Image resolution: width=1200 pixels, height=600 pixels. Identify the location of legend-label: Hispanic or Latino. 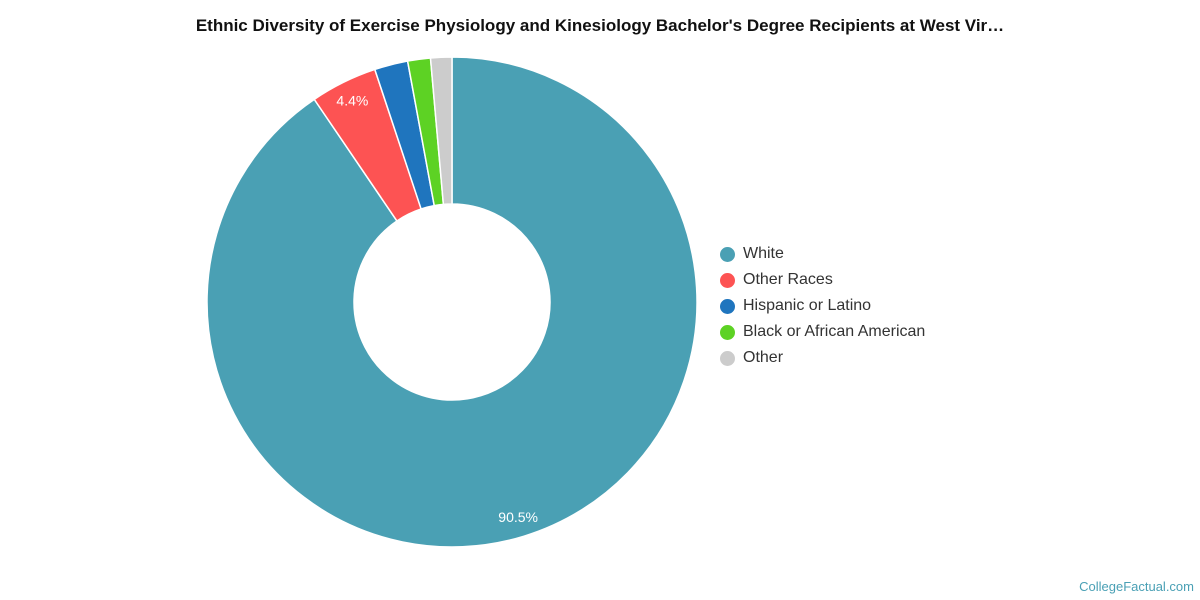
(807, 305).